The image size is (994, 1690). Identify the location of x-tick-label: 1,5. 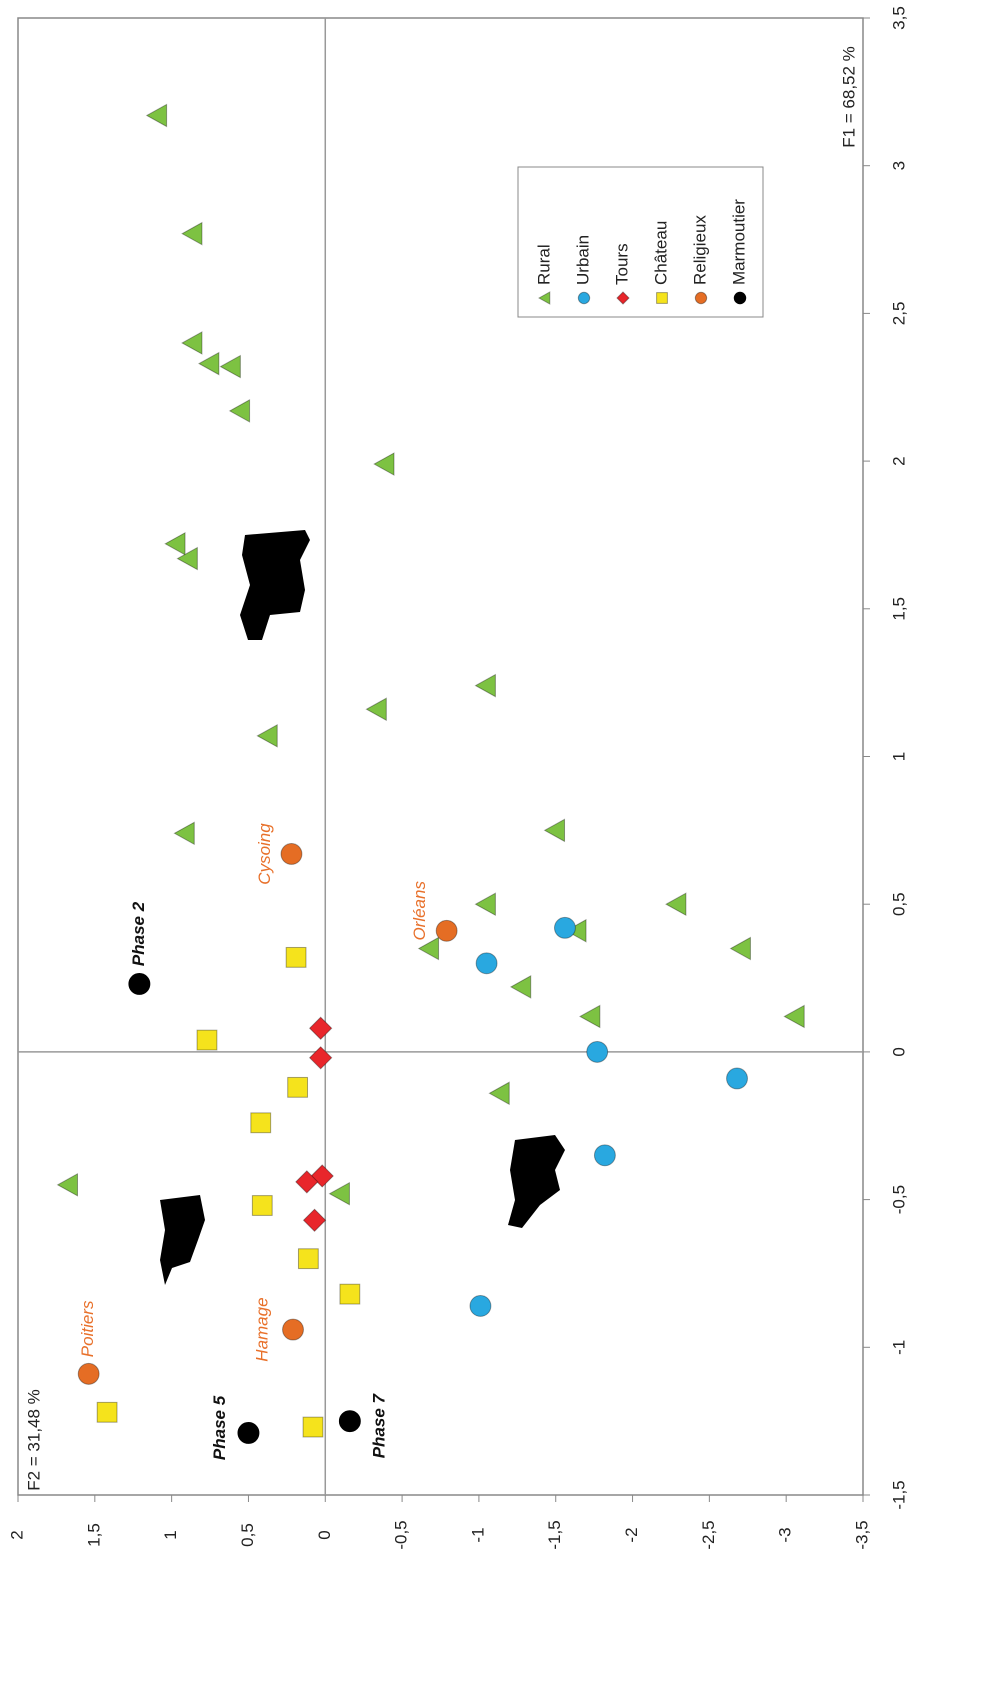
(898, 609).